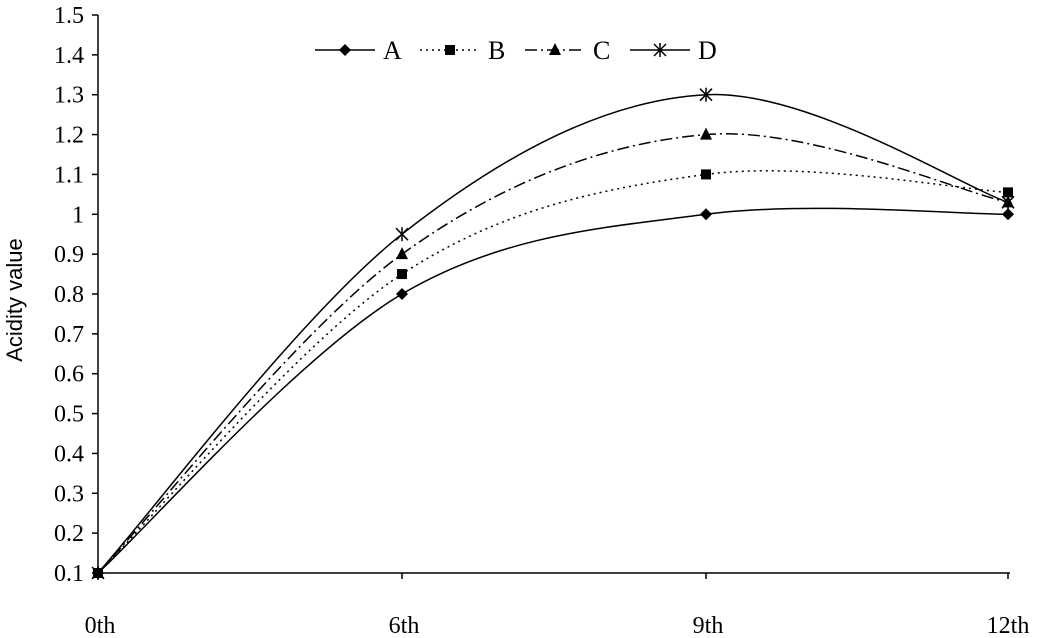 The width and height of the screenshot is (1037, 638). I want to click on y-tick-label: 1.4, so click(69, 56).